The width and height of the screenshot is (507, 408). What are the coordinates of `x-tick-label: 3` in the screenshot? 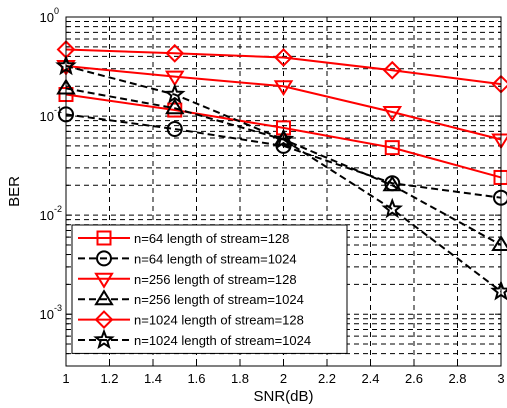 It's located at (500, 378).